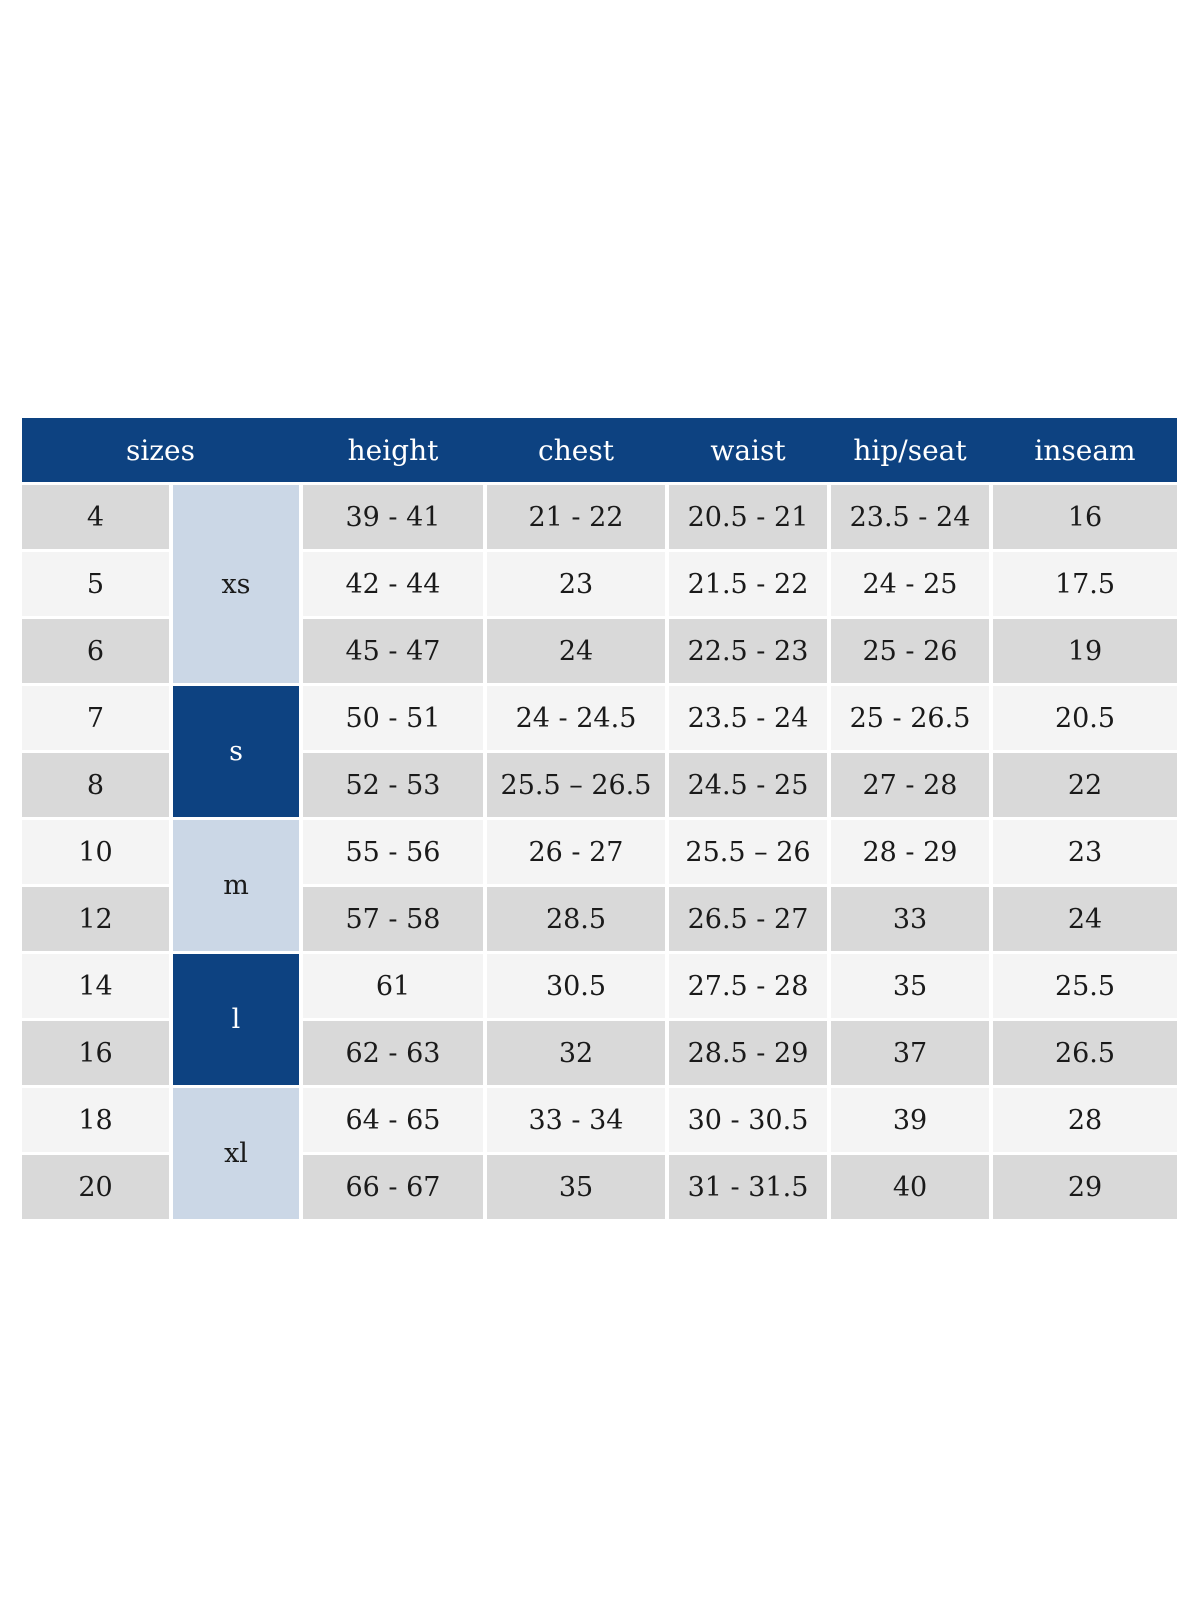 Image resolution: width=1200 pixels, height=1600 pixels. I want to click on inseam-cell: 22, so click(1085, 785).